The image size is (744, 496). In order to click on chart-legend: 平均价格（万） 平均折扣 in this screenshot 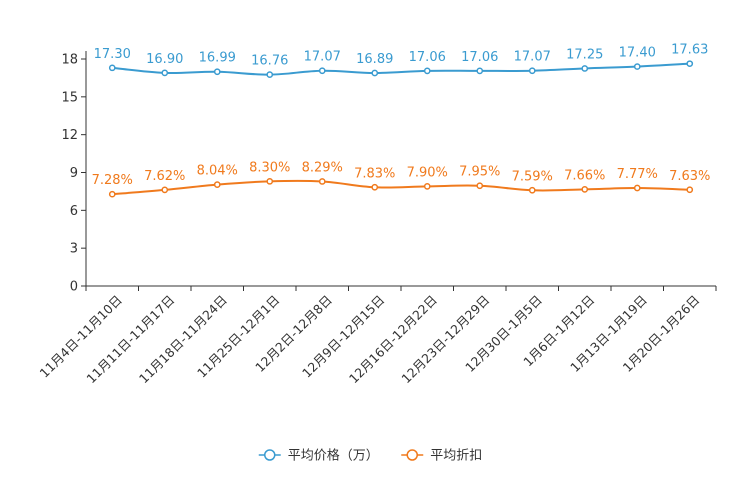, I will do `click(370, 456)`.